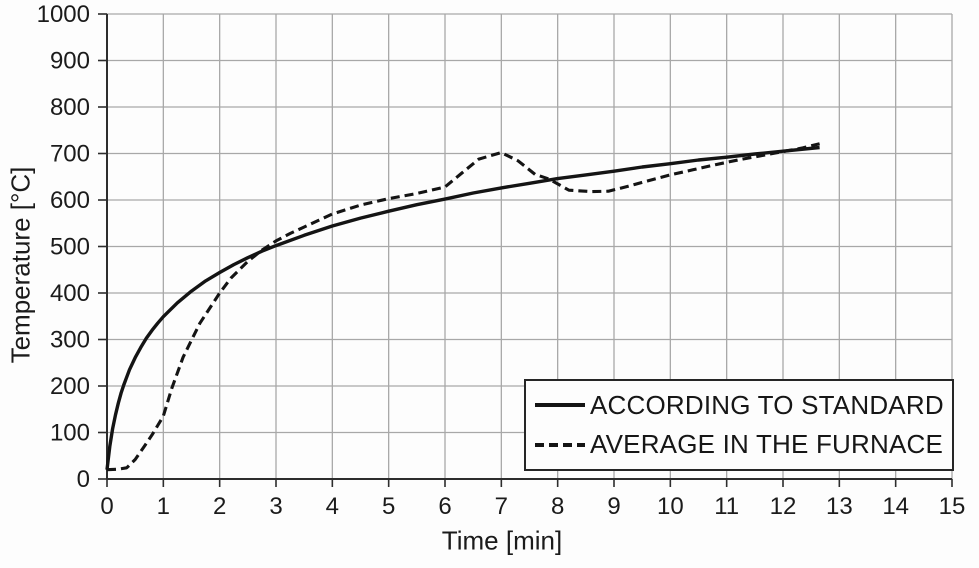  What do you see at coordinates (560, 405) in the screenshot?
I see `solid-line-sample-icon` at bounding box center [560, 405].